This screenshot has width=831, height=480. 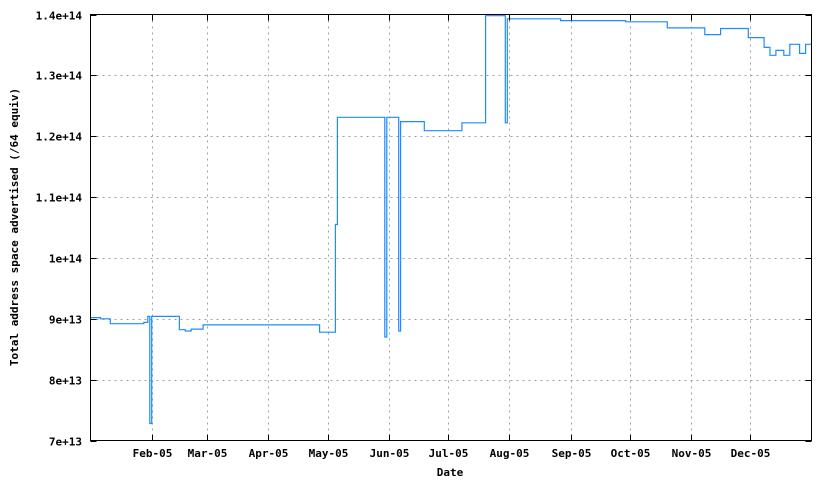 I want to click on x-tick-label: May-05, so click(x=329, y=453).